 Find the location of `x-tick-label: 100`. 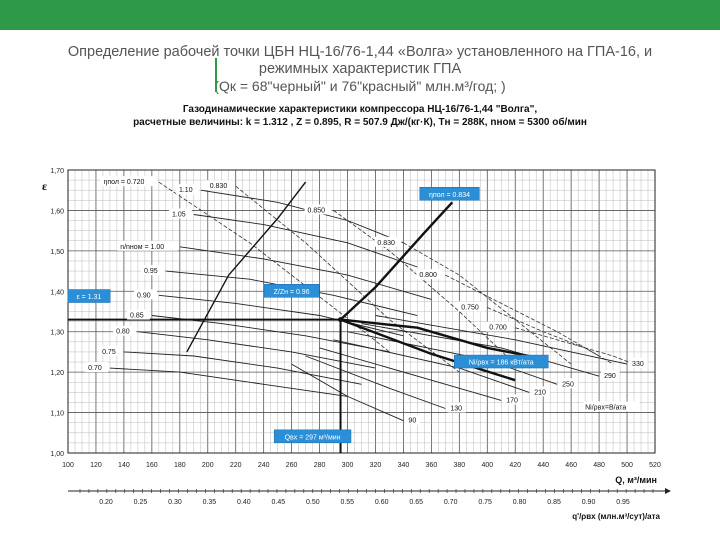

x-tick-label: 100 is located at coordinates (68, 465).